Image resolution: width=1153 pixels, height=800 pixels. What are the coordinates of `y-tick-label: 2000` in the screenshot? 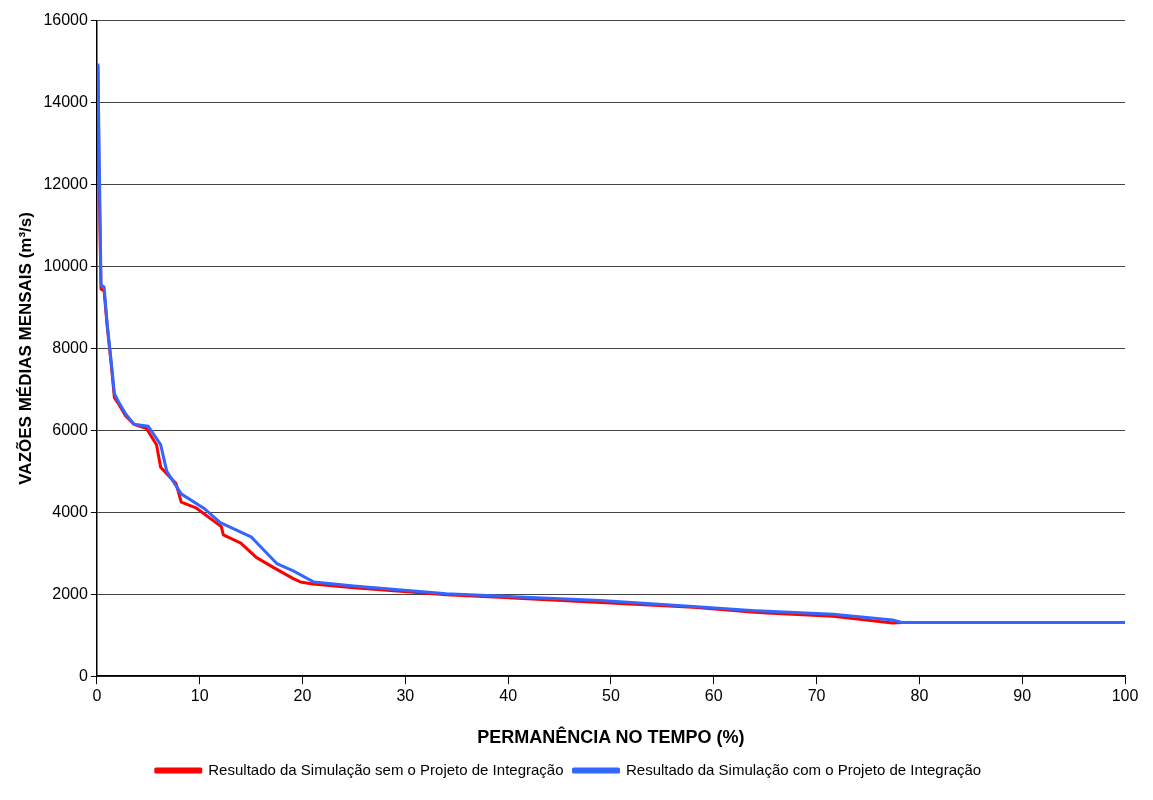 It's located at (70, 593).